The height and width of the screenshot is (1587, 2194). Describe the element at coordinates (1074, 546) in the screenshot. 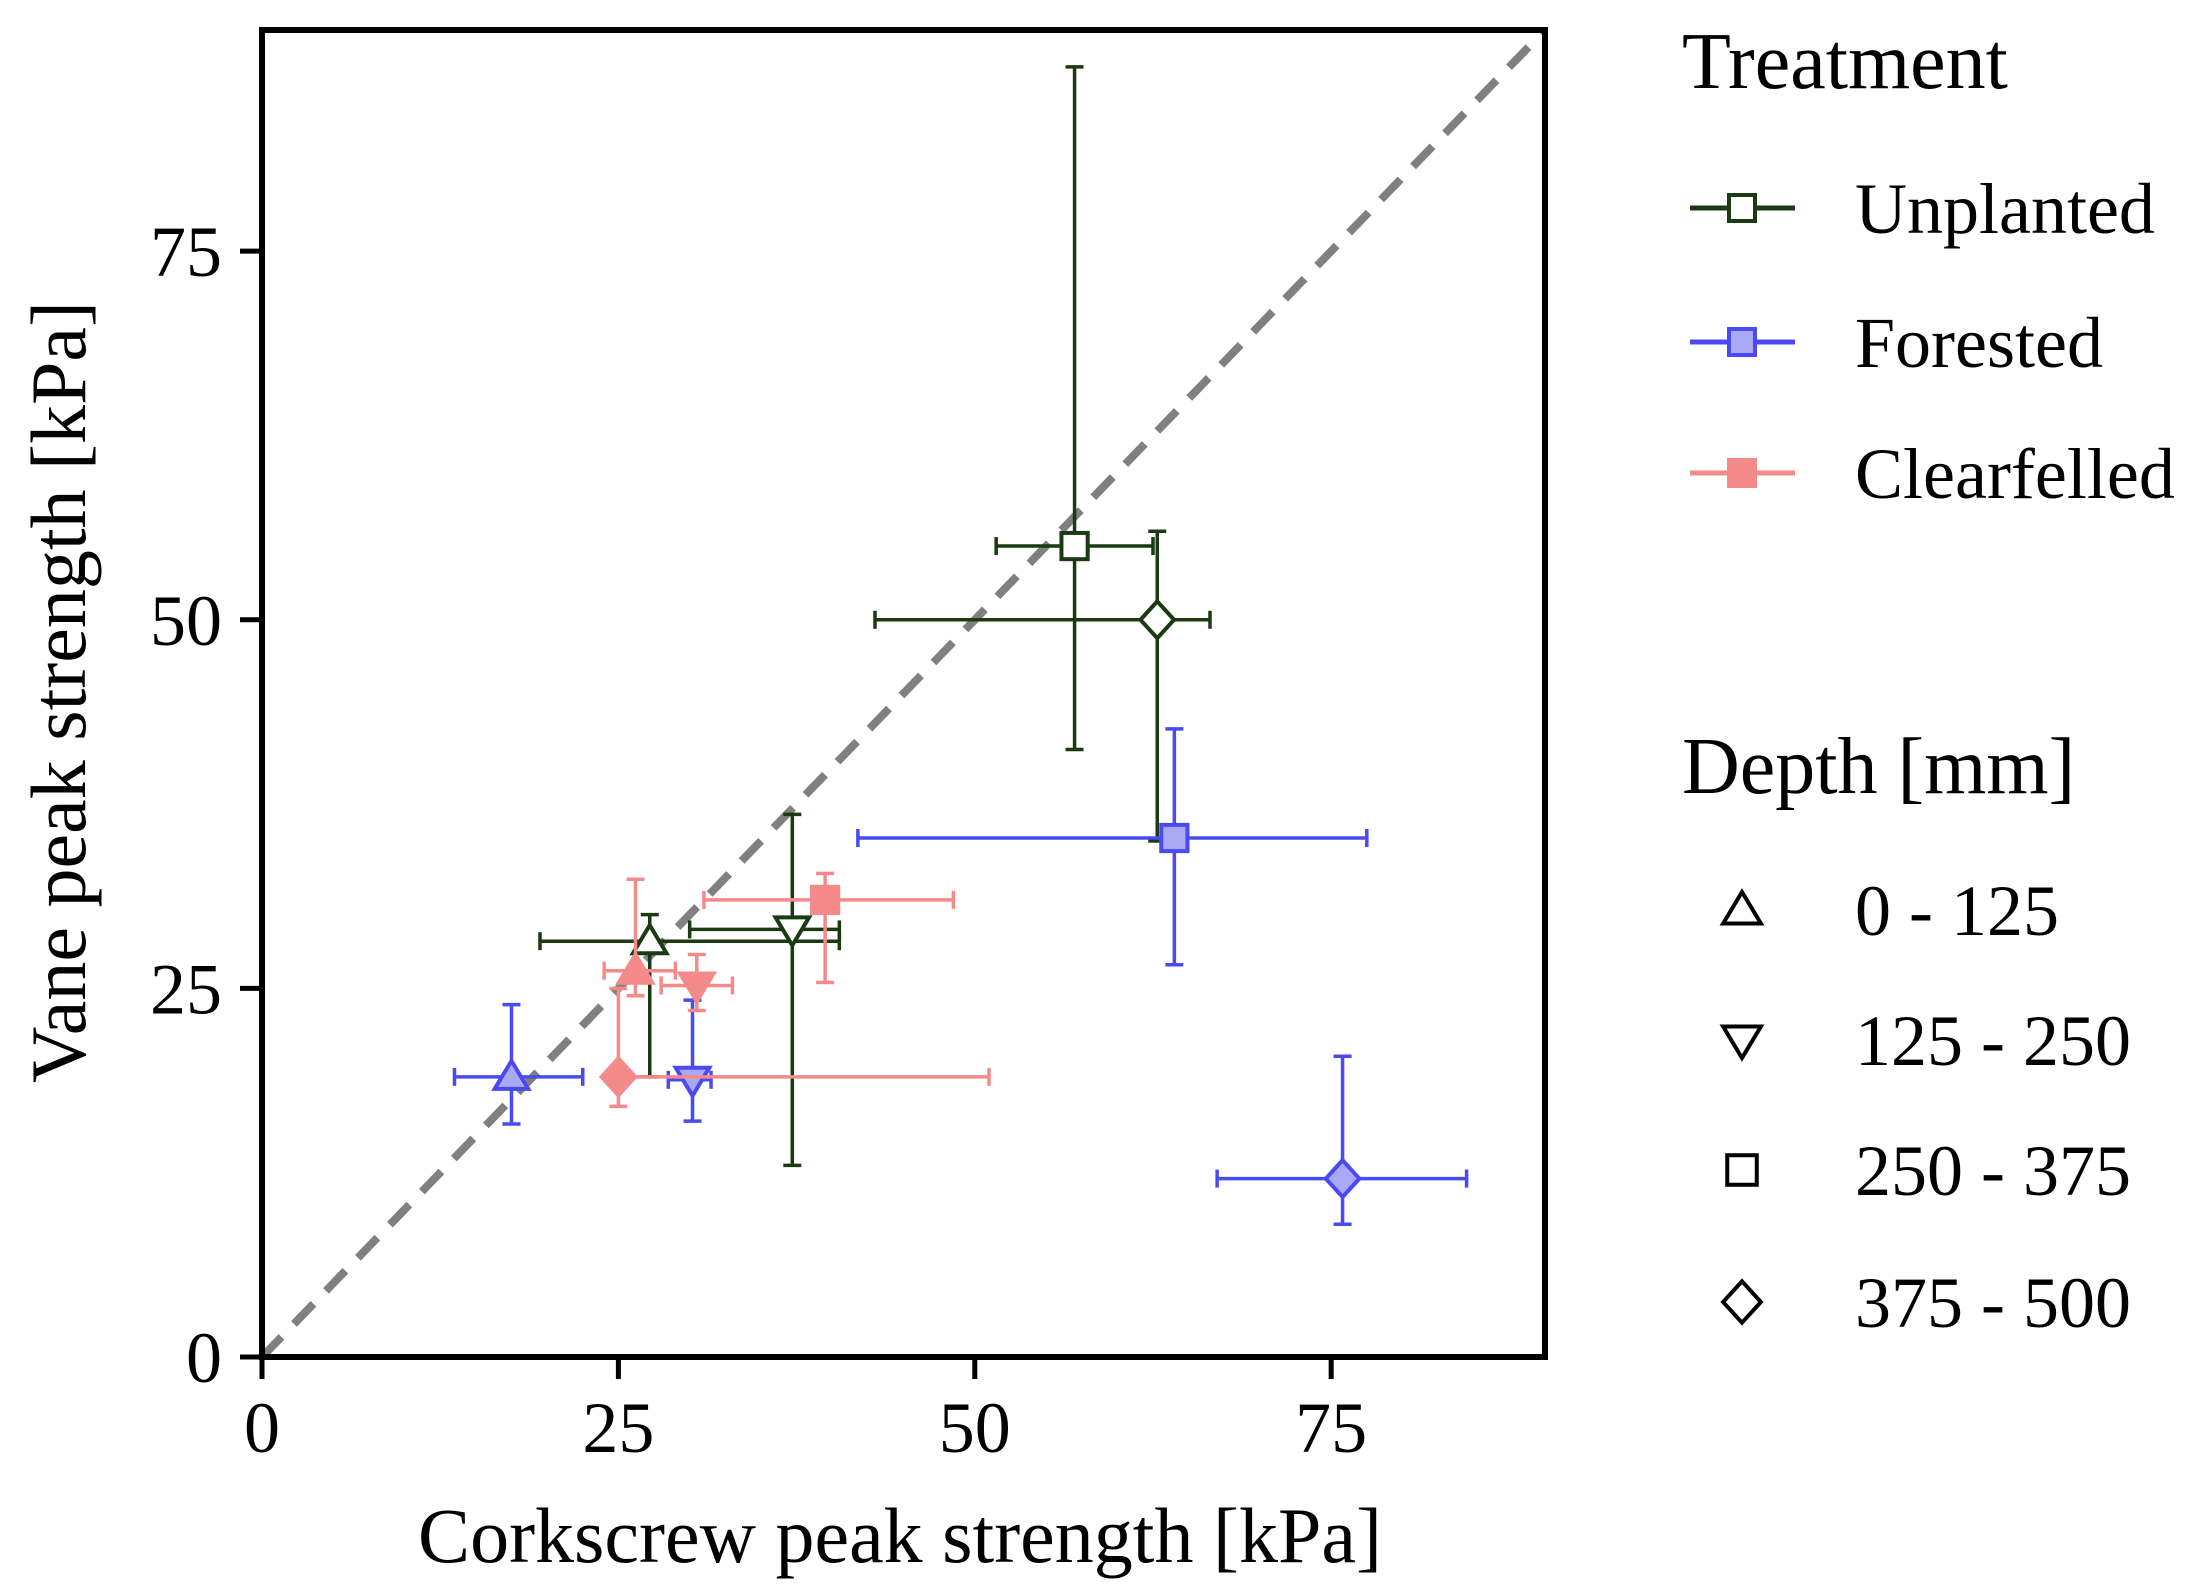

I see `marker-unplanted-square` at that location.